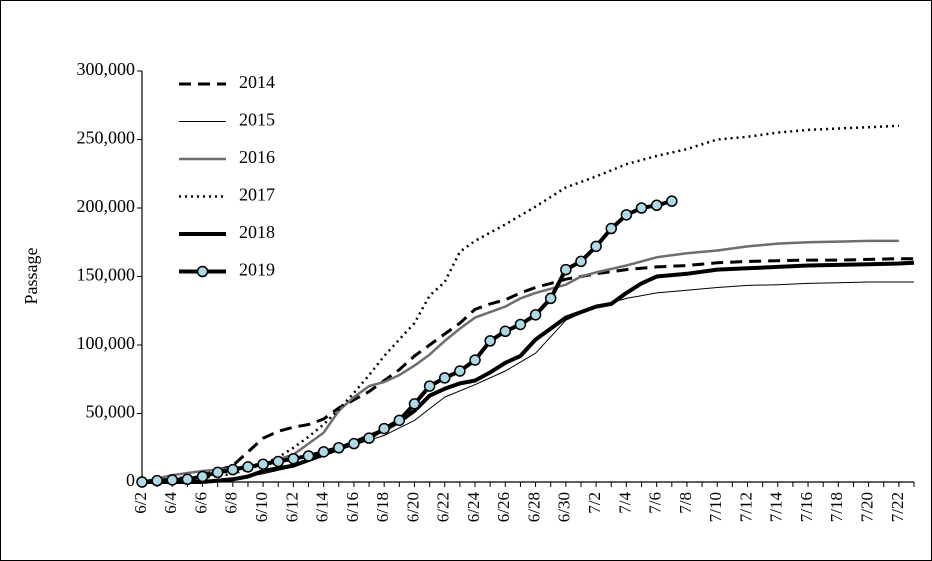 The width and height of the screenshot is (932, 561). Describe the element at coordinates (111, 412) in the screenshot. I see `y-tick-label: 50,000` at that location.